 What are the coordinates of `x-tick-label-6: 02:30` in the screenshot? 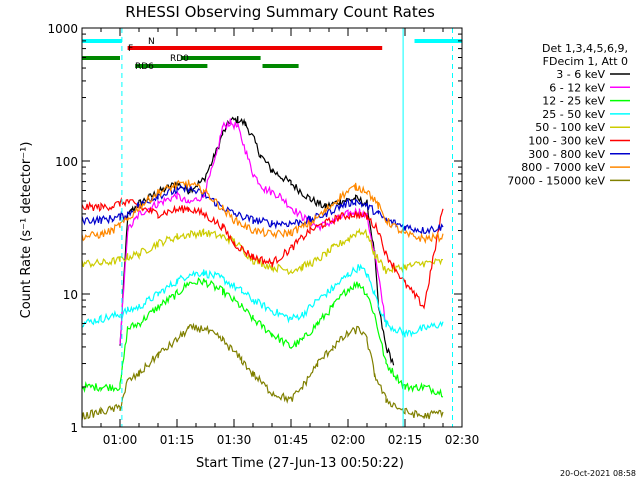 It's located at (462, 440).